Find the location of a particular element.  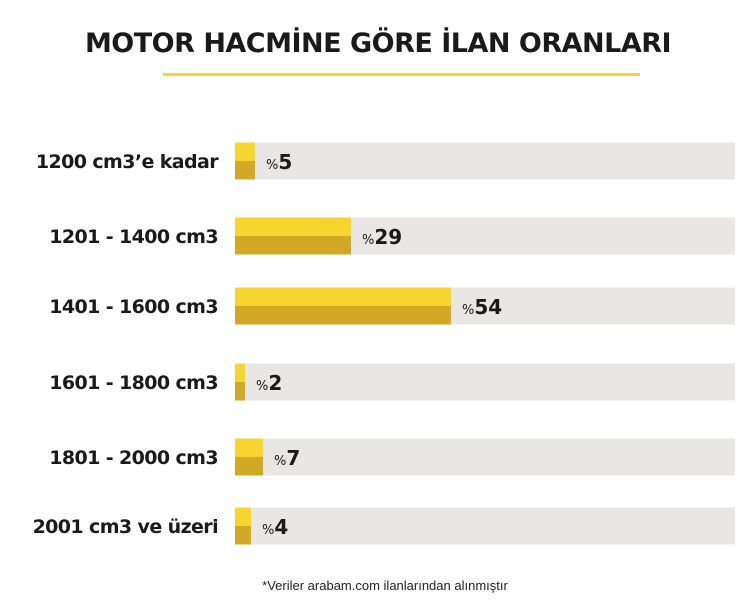

data-label: %4 is located at coordinates (275, 527).